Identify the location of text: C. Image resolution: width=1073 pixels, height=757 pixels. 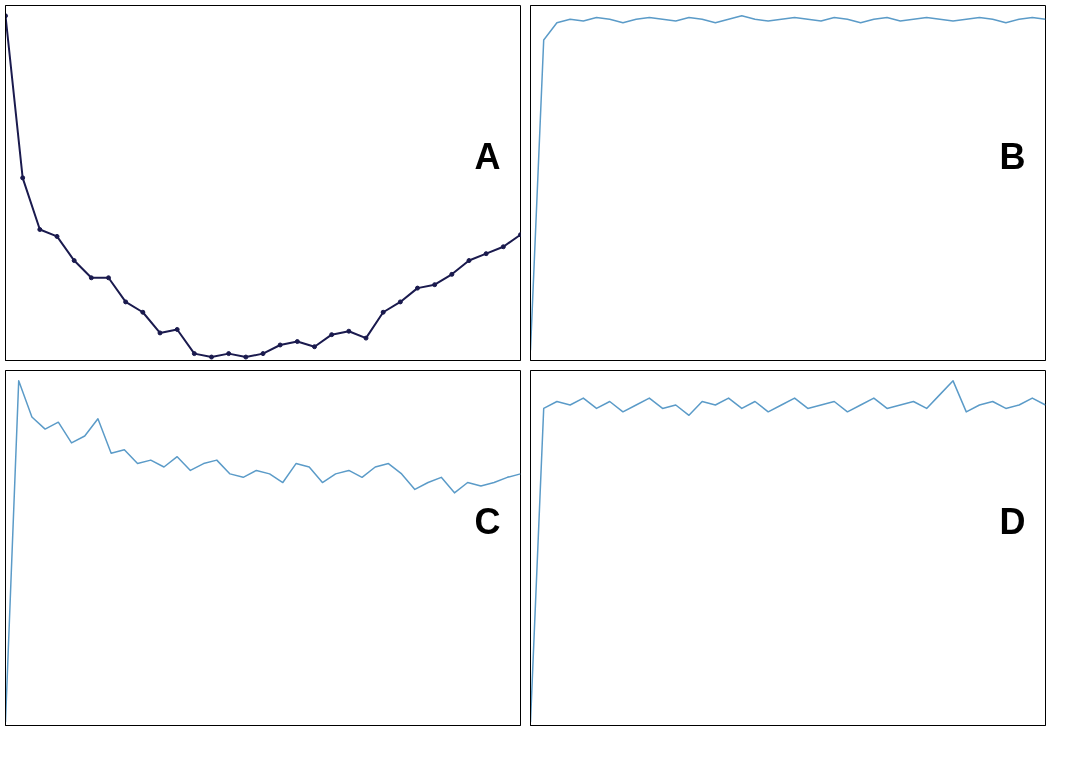
(487, 521).